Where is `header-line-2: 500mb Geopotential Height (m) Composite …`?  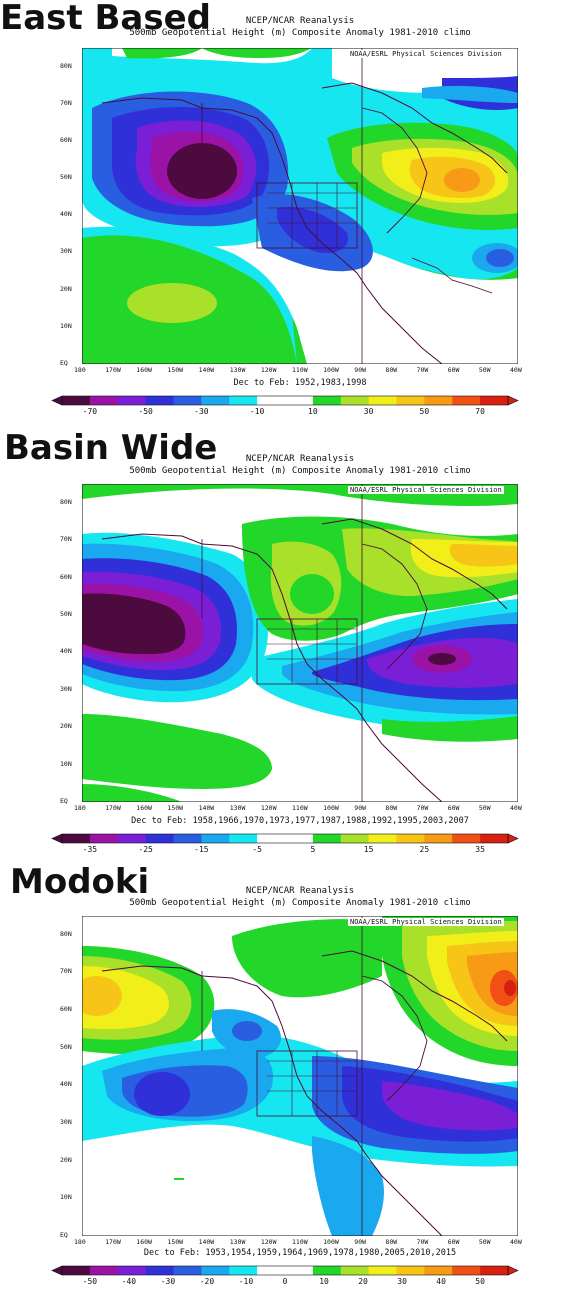
header-line-2: 500mb Geopotential Height (m) Composite … is located at coordinates (300, 33).